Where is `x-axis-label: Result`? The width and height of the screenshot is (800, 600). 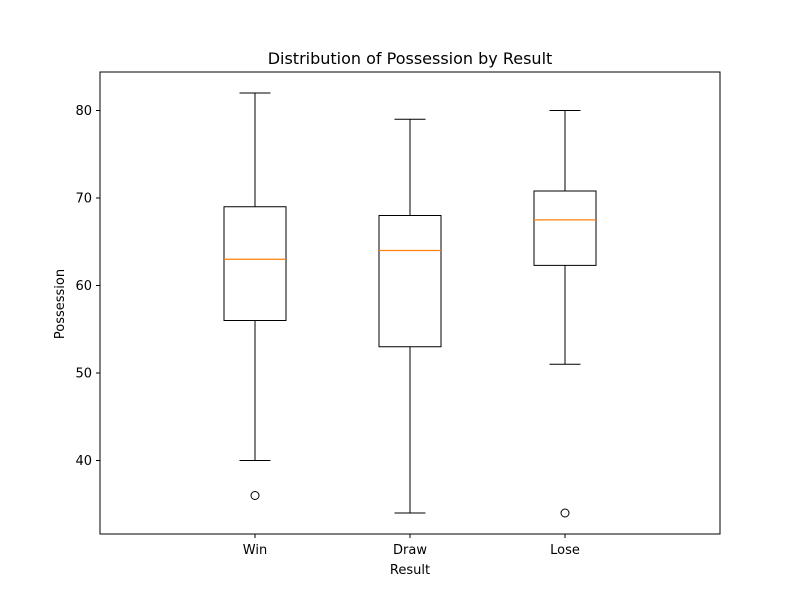
x-axis-label: Result is located at coordinates (410, 570).